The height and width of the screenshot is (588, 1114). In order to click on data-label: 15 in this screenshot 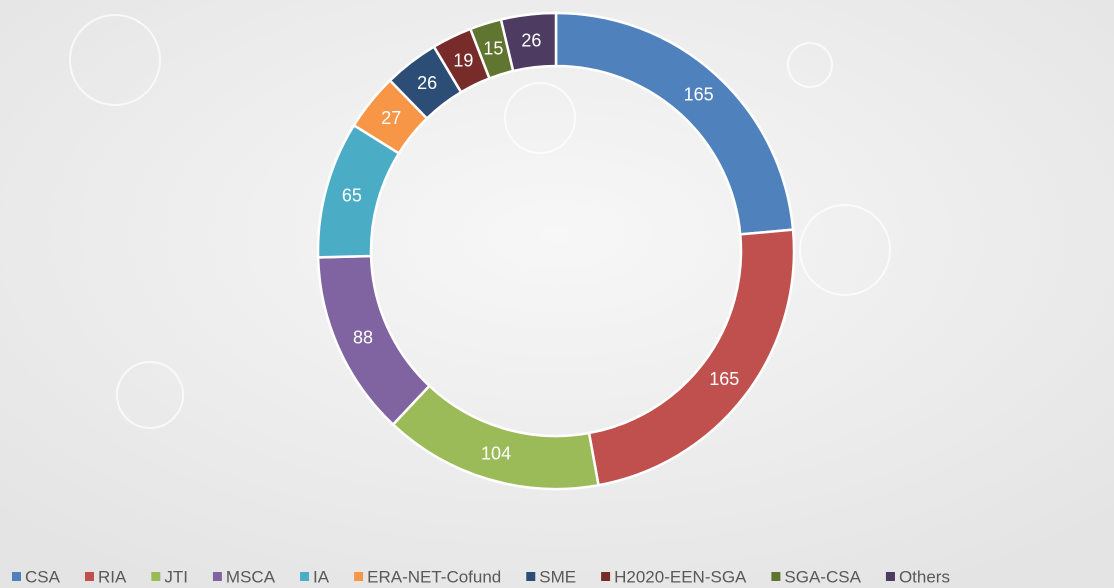, I will do `click(493, 49)`.